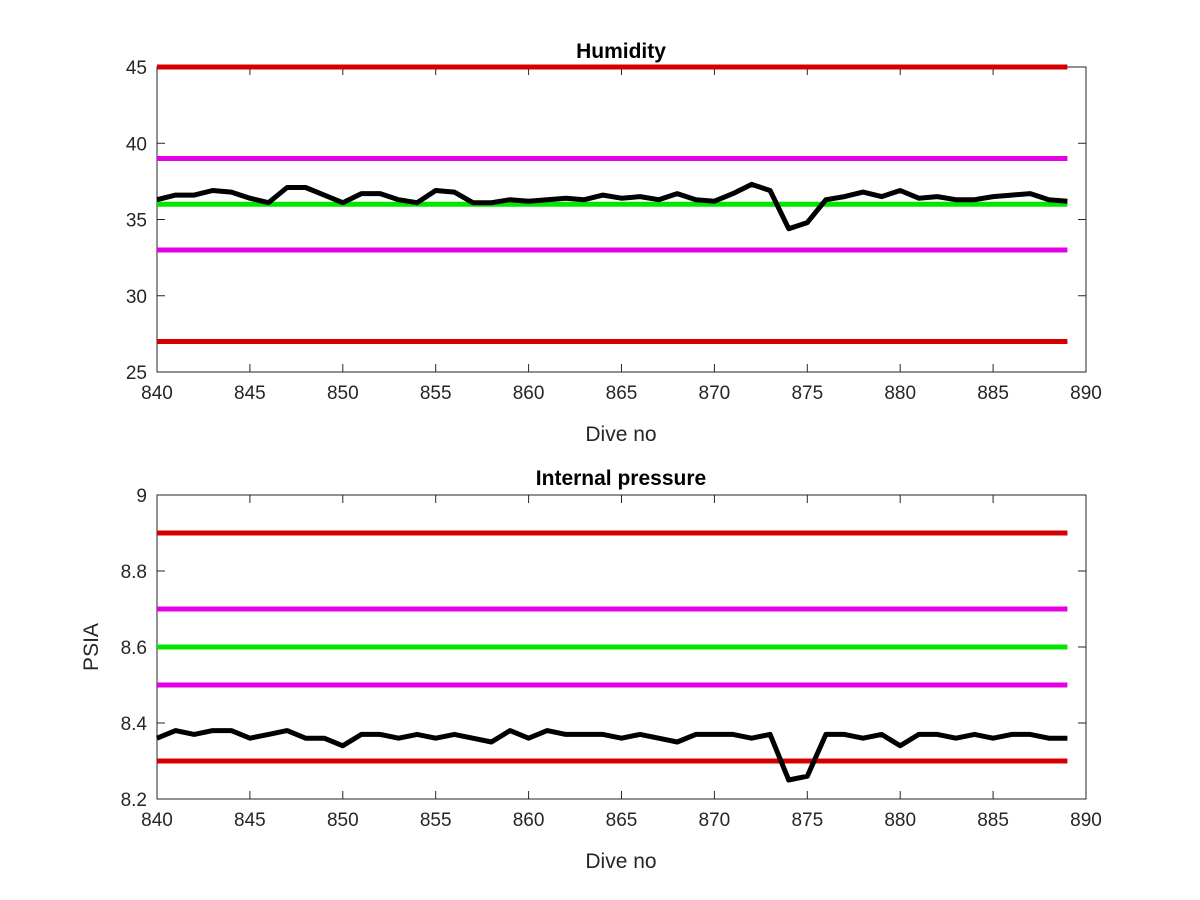 Image resolution: width=1200 pixels, height=900 pixels. Describe the element at coordinates (134, 572) in the screenshot. I see `y-tick-label: 8.8` at that location.